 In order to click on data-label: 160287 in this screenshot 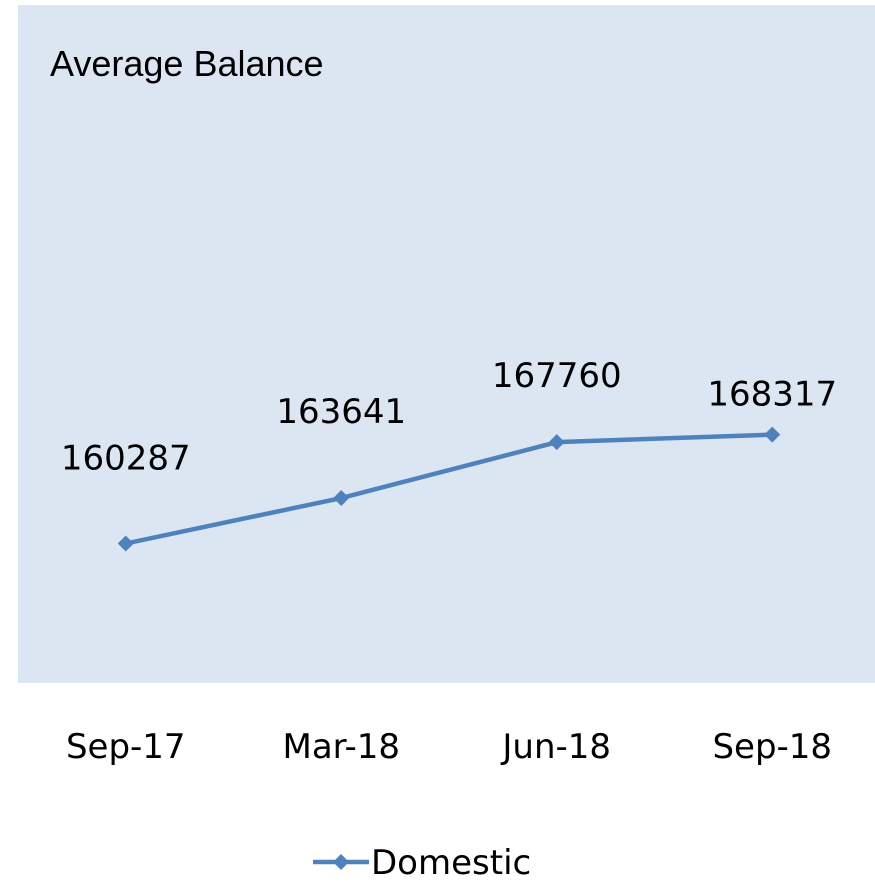, I will do `click(126, 459)`.